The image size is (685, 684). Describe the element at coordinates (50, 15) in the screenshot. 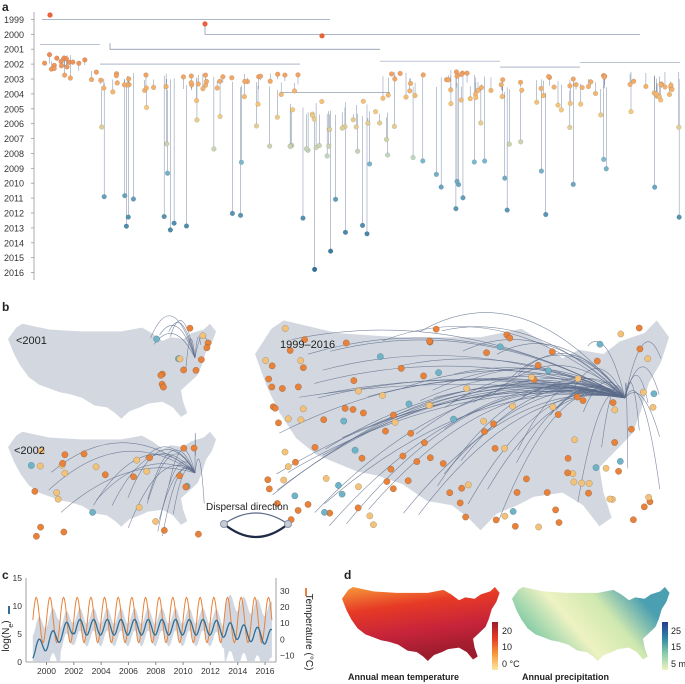

I see `tree-root` at that location.